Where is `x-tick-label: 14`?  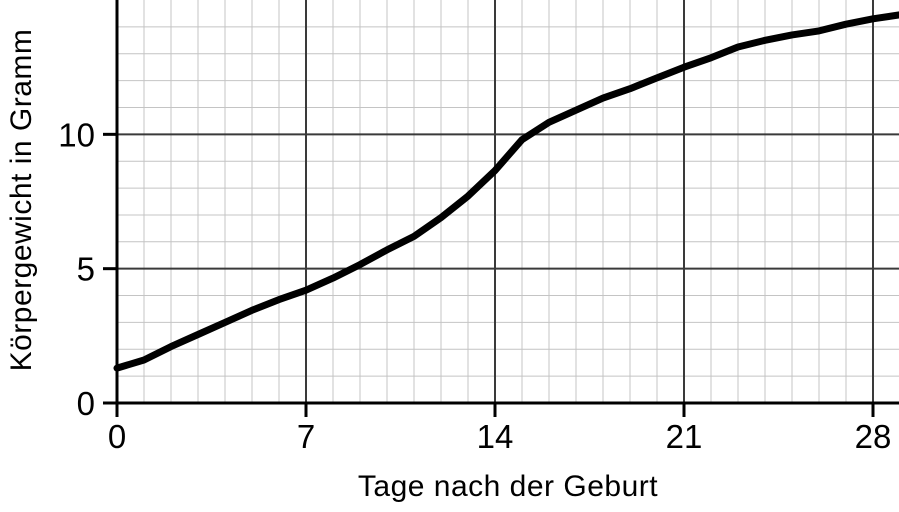 x-tick-label: 14 is located at coordinates (495, 436).